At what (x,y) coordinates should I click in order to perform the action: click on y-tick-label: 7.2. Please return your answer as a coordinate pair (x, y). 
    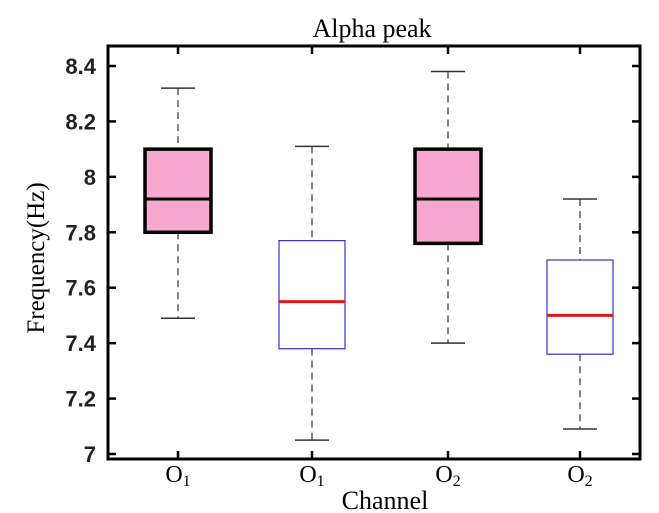
    Looking at the image, I should click on (80, 399).